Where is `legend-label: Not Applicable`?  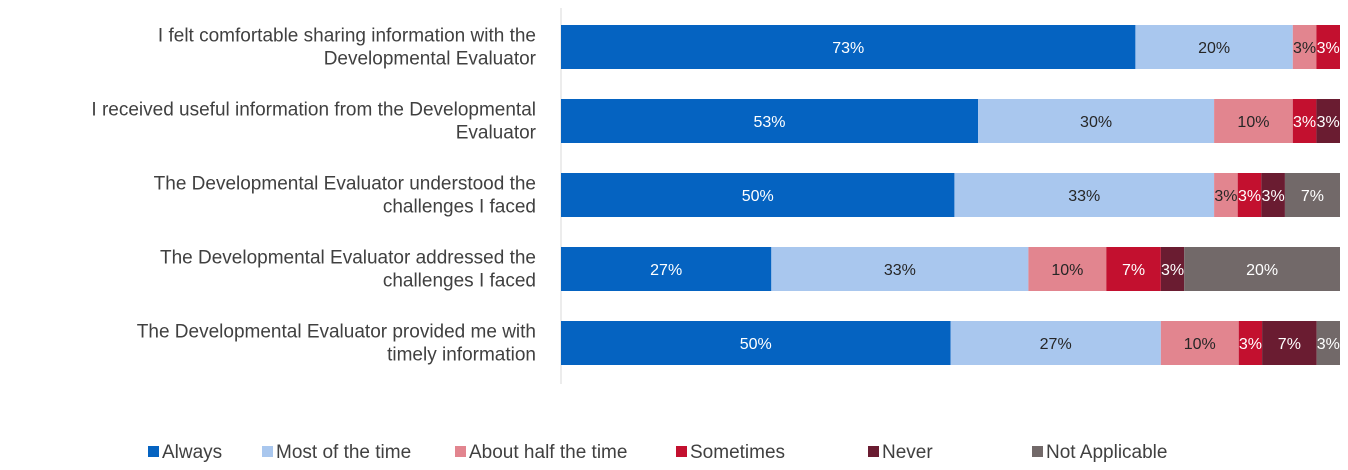 legend-label: Not Applicable is located at coordinates (1106, 452).